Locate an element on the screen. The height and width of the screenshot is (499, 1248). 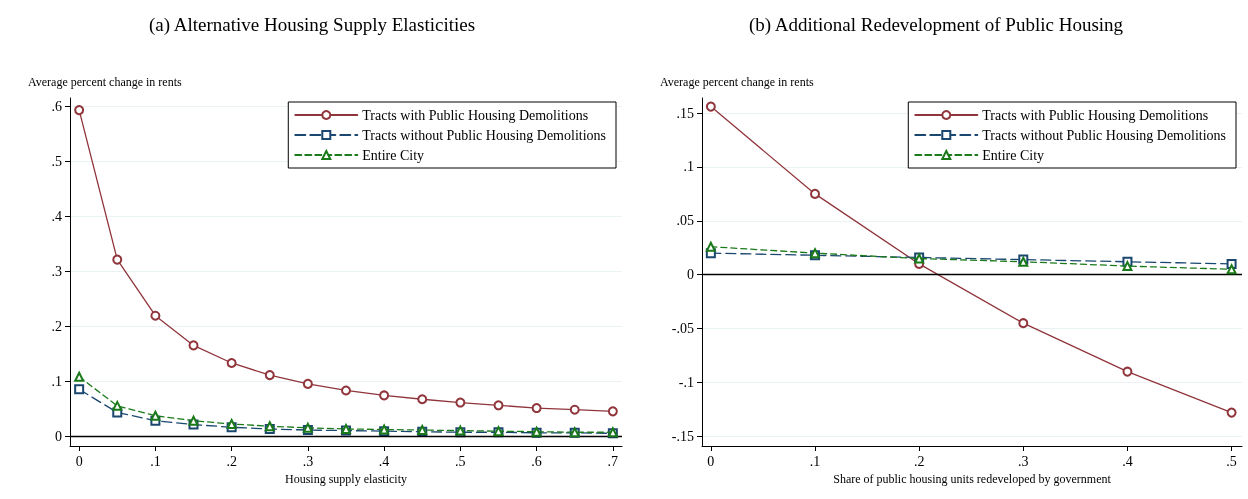
x-tick-label: .6 is located at coordinates (536, 461).